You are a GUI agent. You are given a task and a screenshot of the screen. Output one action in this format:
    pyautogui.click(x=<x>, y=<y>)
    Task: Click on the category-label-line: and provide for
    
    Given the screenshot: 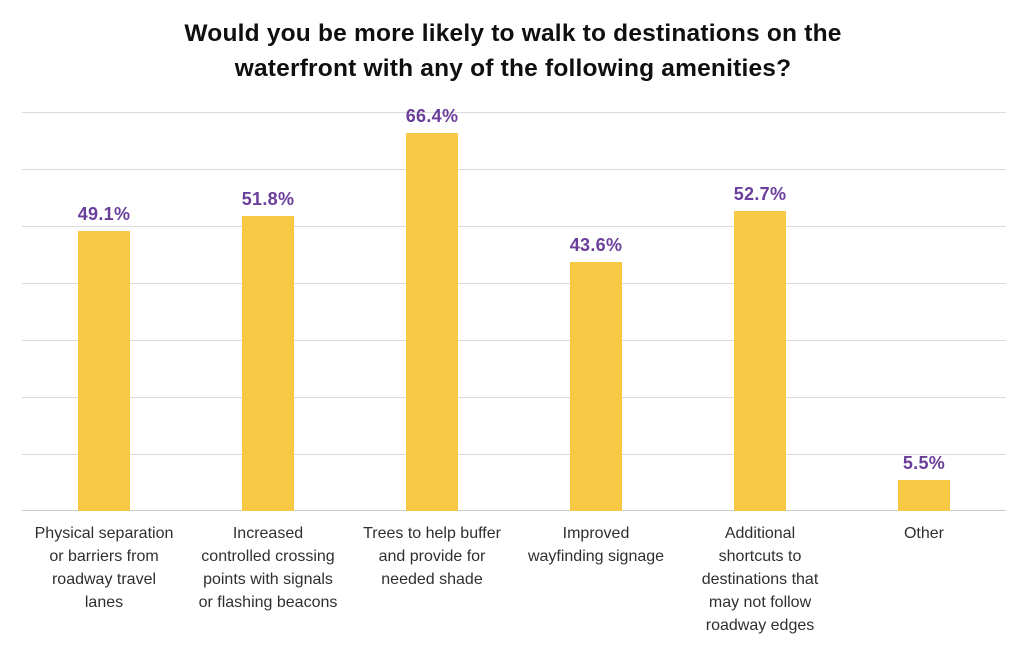 What is the action you would take?
    pyautogui.click(x=432, y=556)
    